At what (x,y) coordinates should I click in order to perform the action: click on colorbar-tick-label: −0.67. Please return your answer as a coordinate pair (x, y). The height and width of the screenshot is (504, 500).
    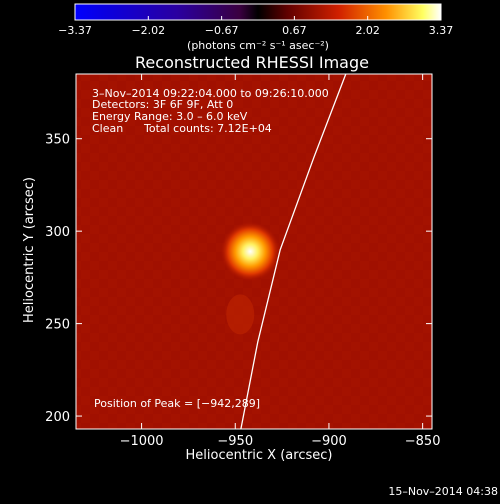
    Looking at the image, I should click on (222, 30).